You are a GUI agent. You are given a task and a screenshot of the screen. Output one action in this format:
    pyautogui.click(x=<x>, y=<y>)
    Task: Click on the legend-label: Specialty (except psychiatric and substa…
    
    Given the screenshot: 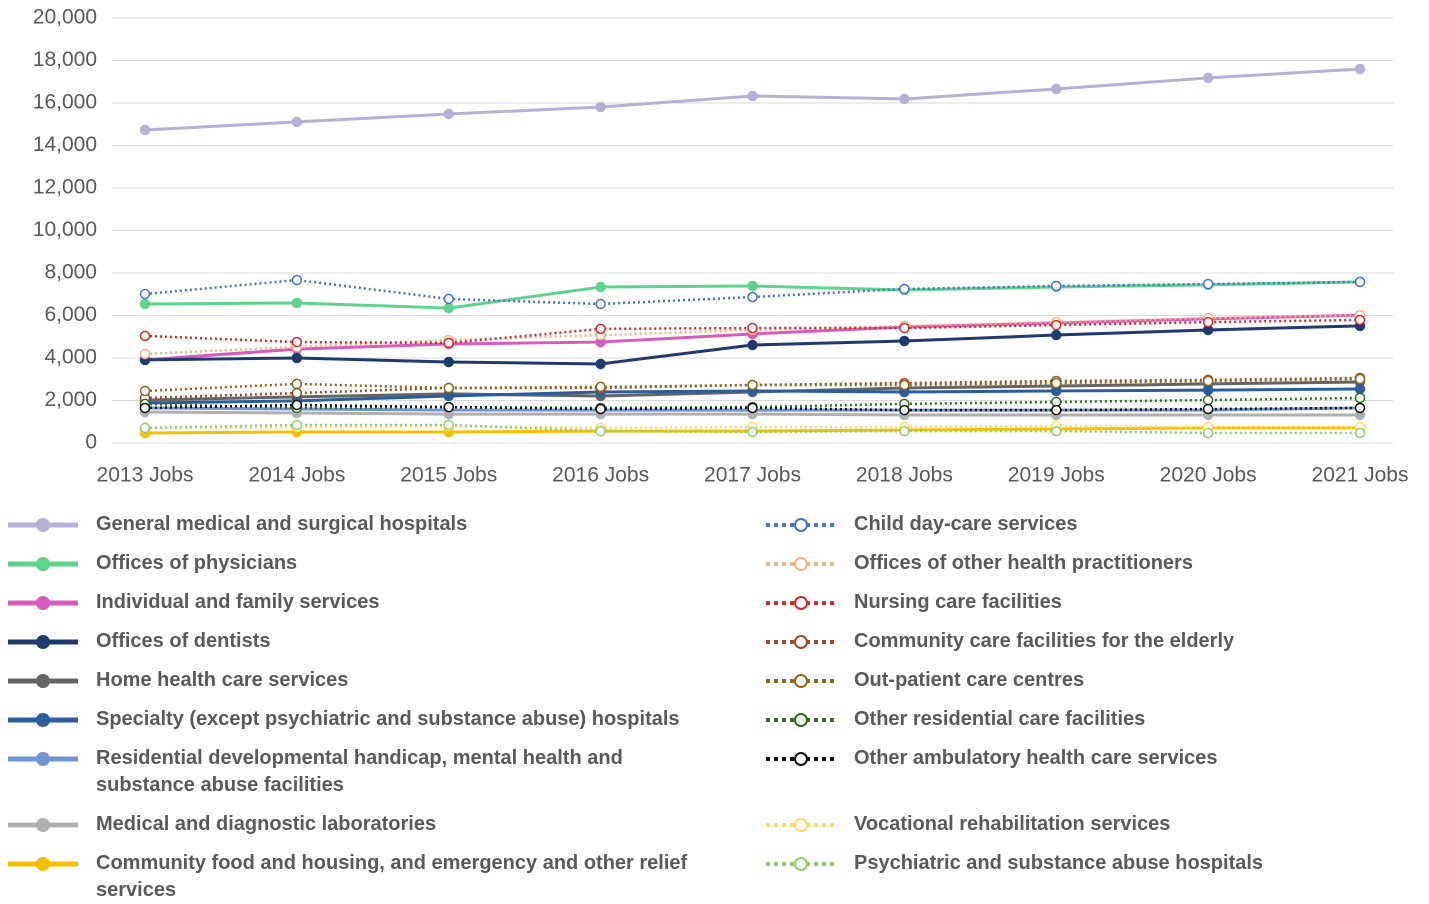 What is the action you would take?
    pyautogui.click(x=388, y=719)
    